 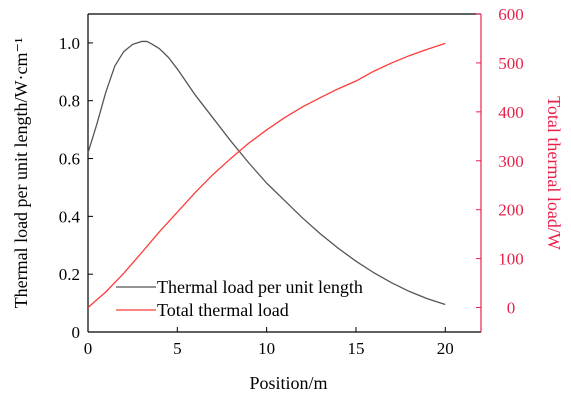 What do you see at coordinates (511, 308) in the screenshot?
I see `y-right-tick-label: 0` at bounding box center [511, 308].